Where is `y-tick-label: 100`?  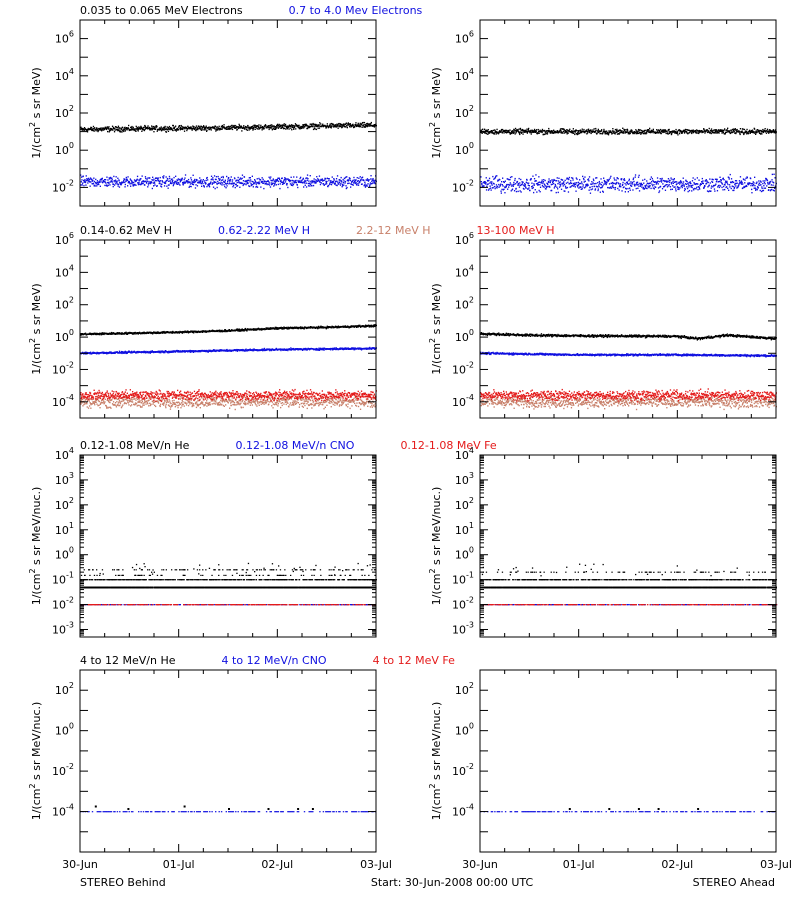 y-tick-label: 100 is located at coordinates (64, 149).